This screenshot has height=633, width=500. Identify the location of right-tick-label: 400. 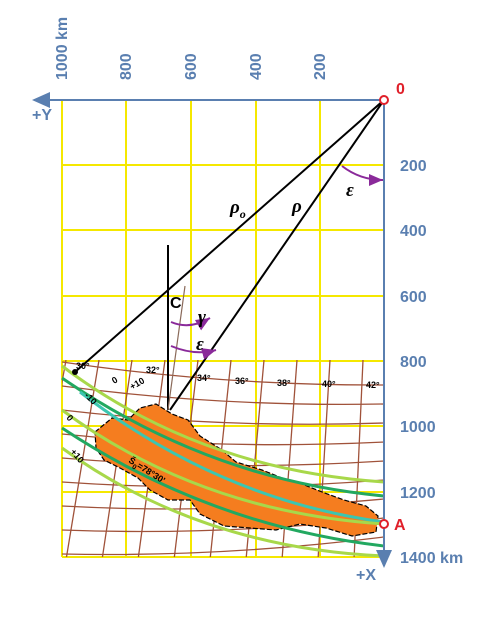
(413, 231).